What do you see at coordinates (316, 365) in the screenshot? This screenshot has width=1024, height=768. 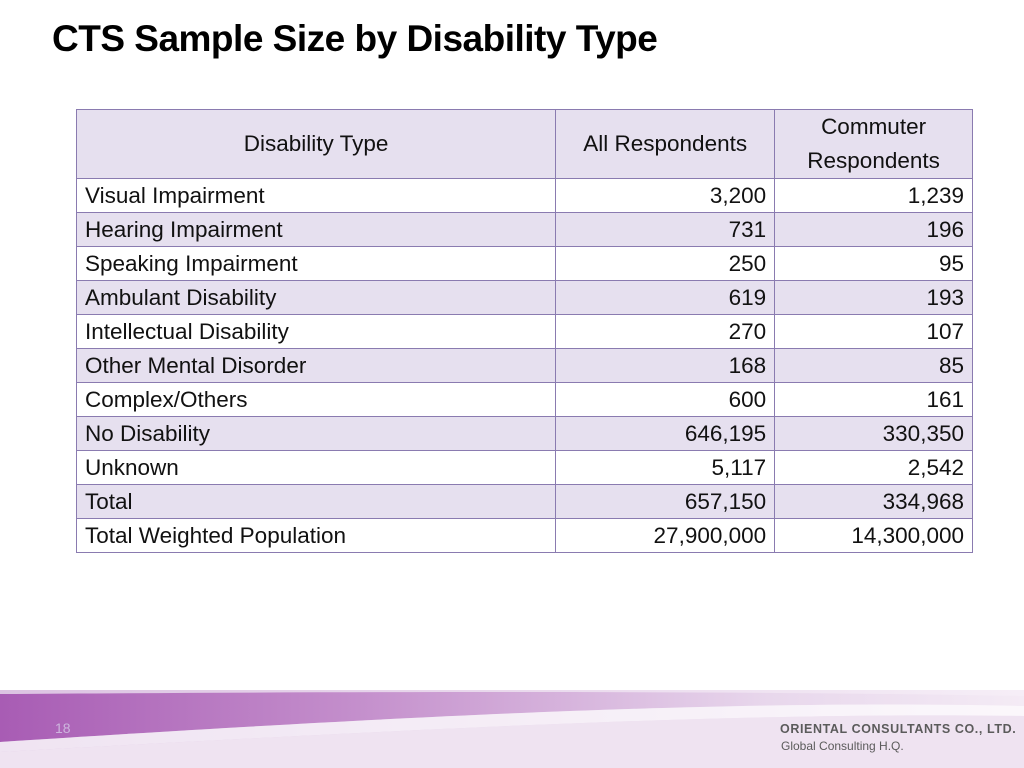 I see `row-disability-type: Other Mental Disorder` at bounding box center [316, 365].